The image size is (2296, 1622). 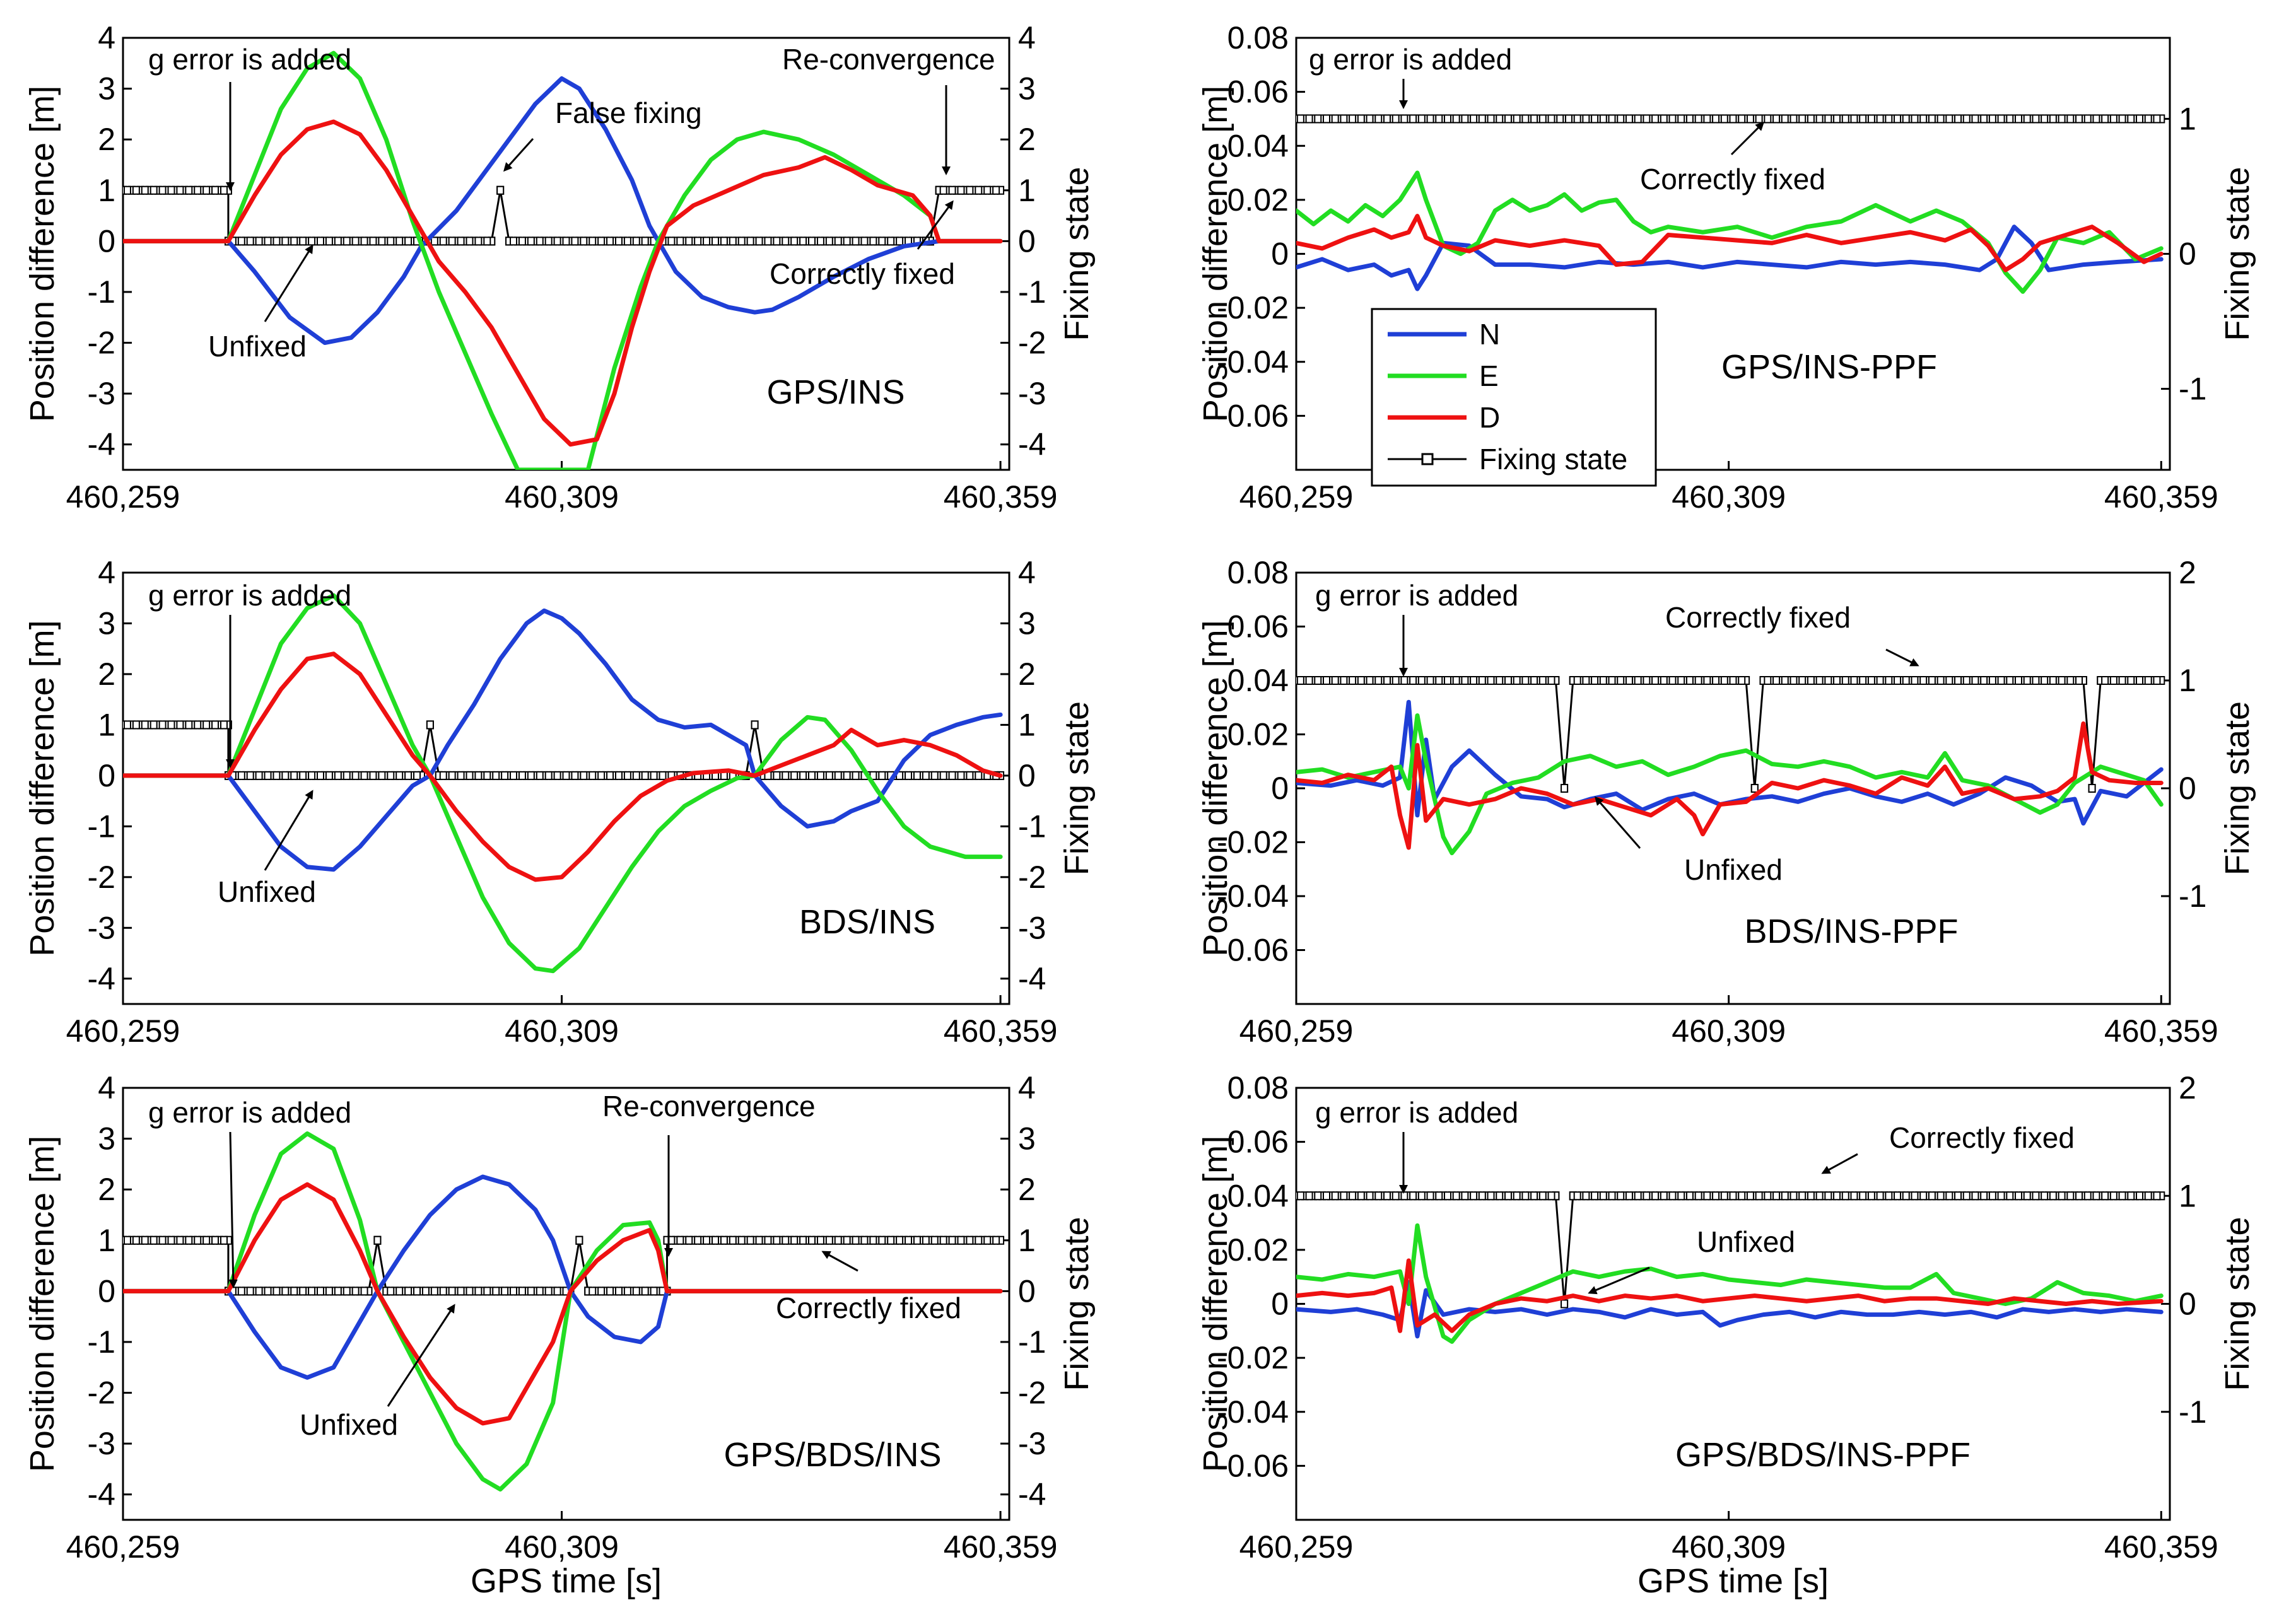 I want to click on annotation-label: g error is added, so click(x=249, y=595).